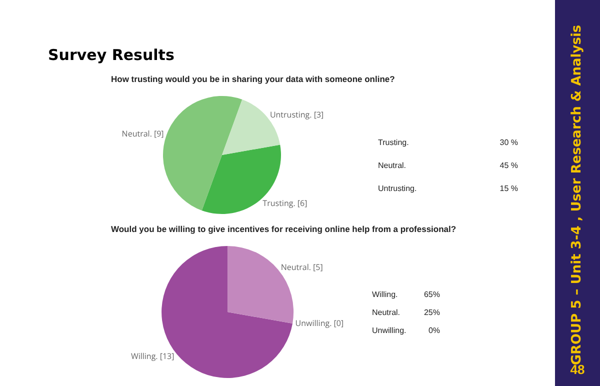  Describe the element at coordinates (393, 142) in the screenshot. I see `text: Trusting.` at that location.